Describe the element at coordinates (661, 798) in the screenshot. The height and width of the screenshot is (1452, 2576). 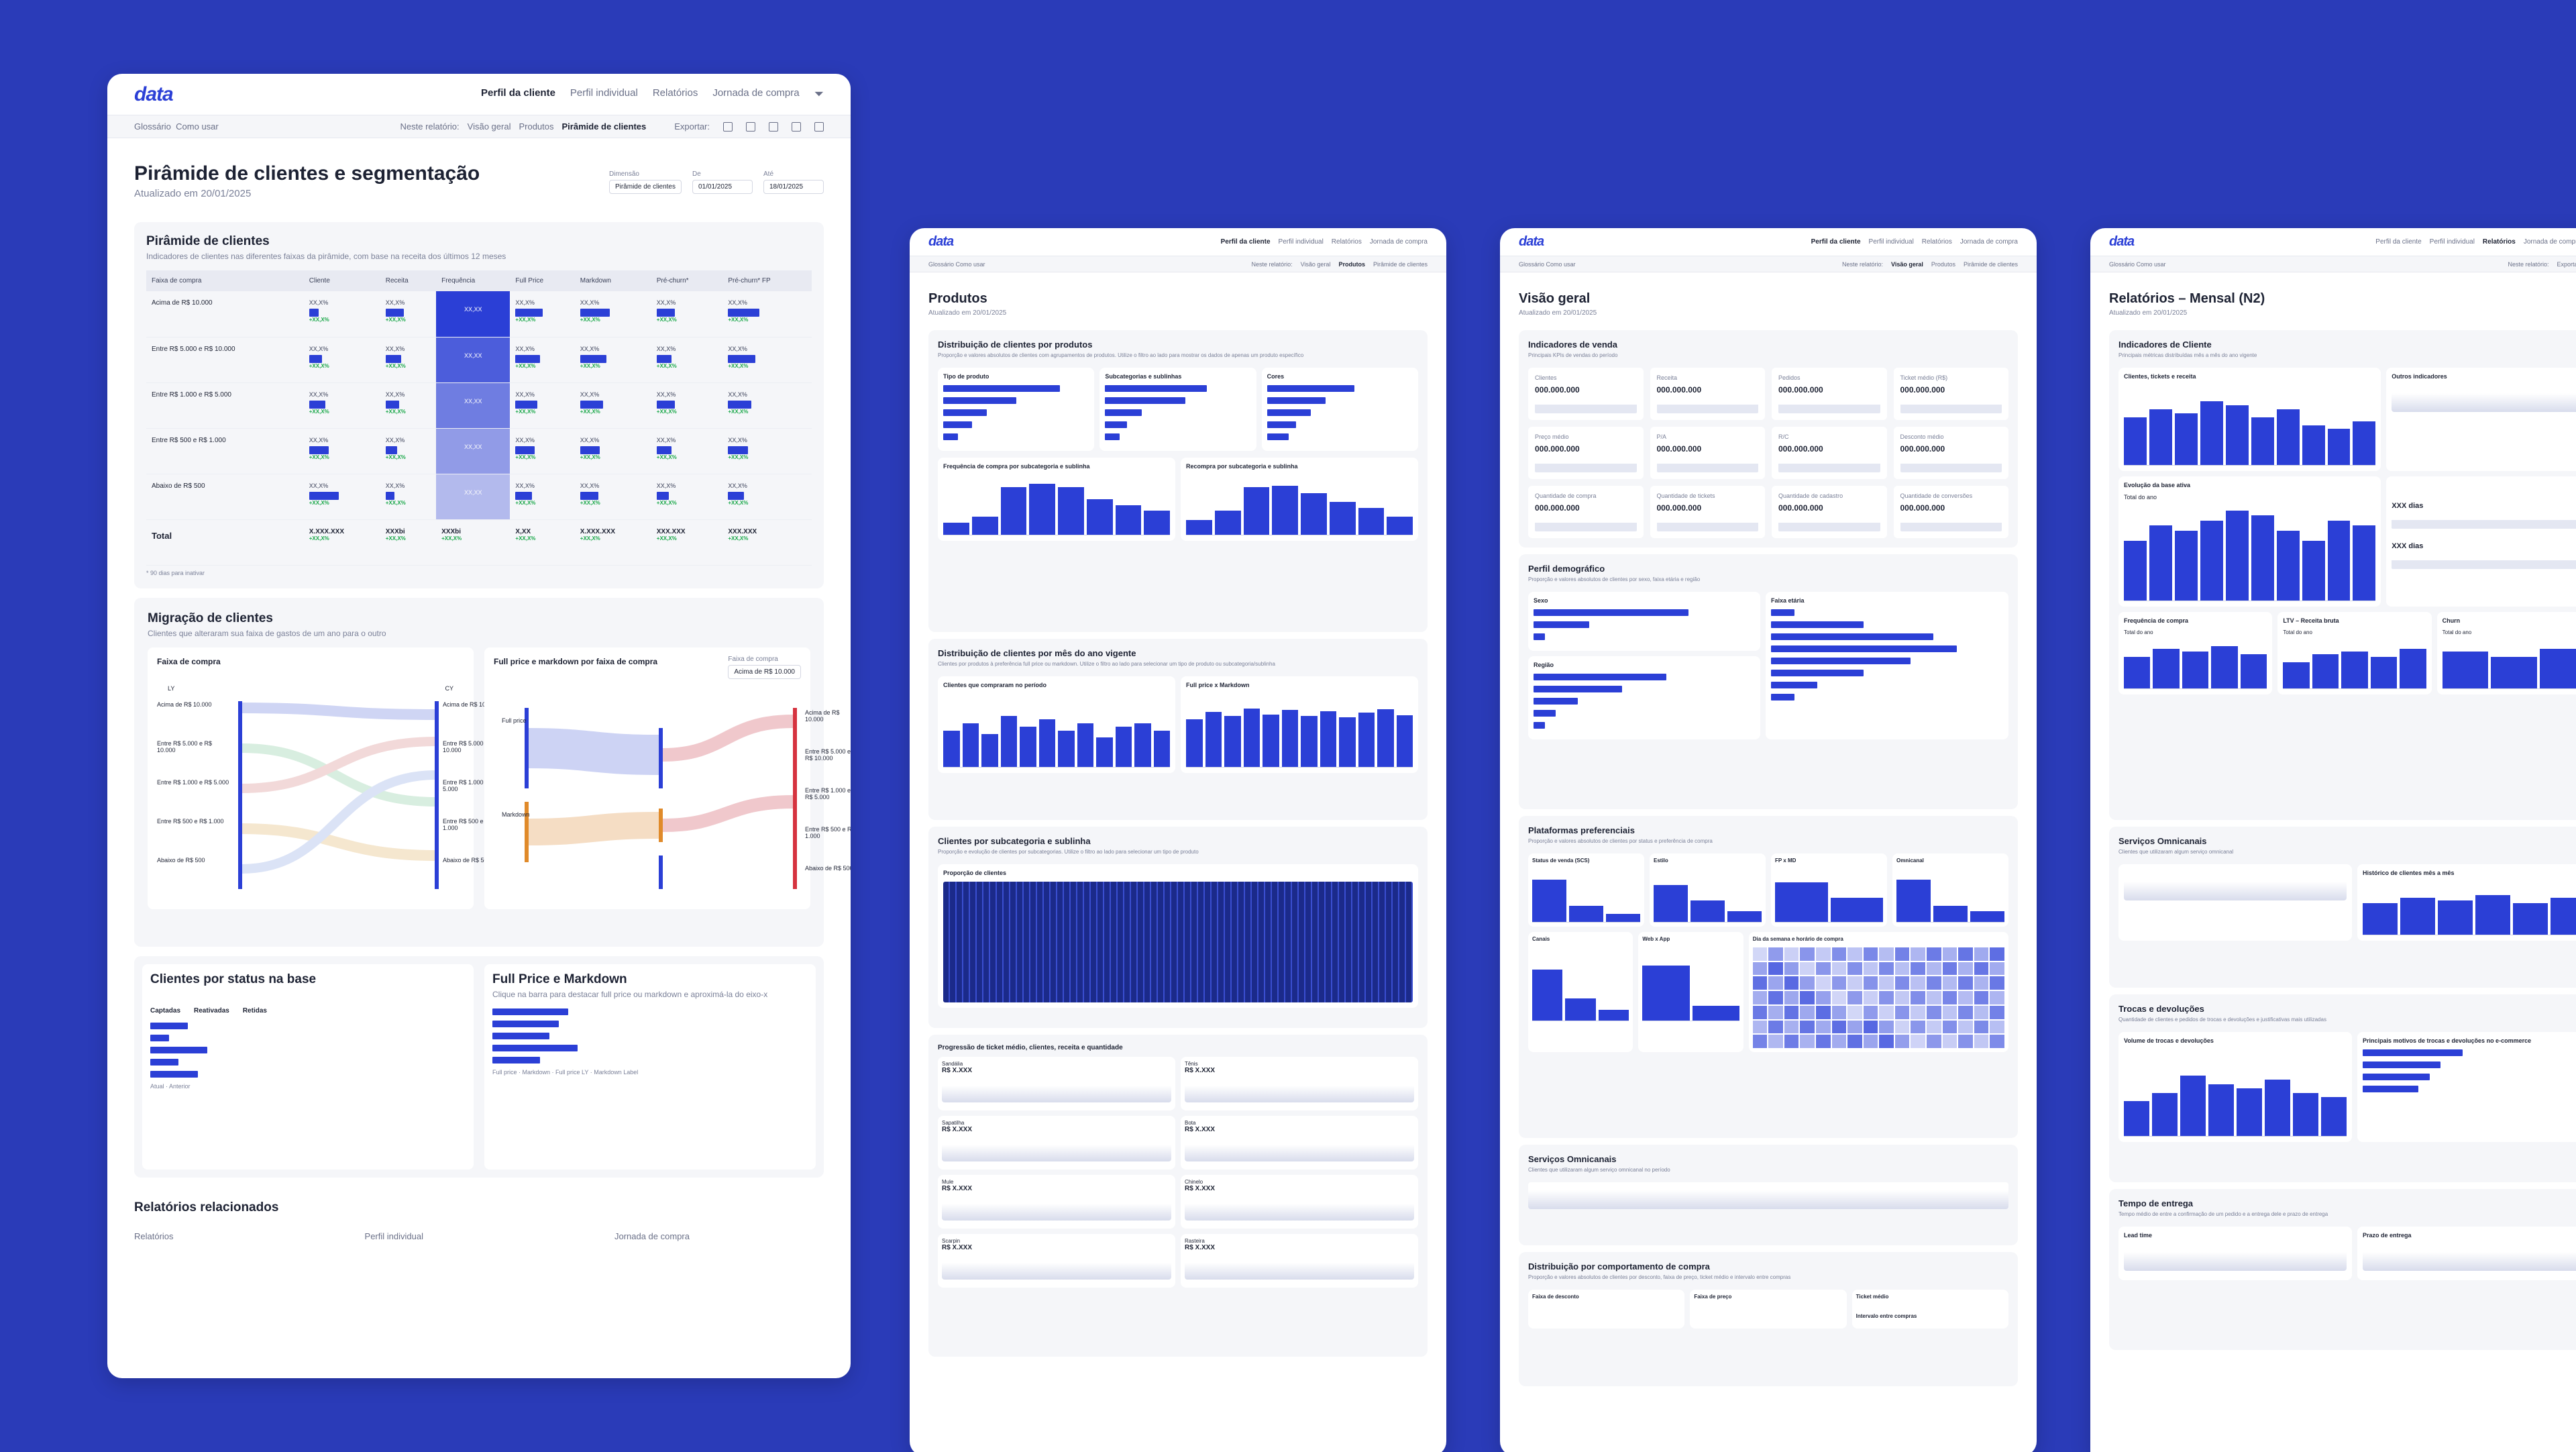
I see `fpmd-flows` at that location.